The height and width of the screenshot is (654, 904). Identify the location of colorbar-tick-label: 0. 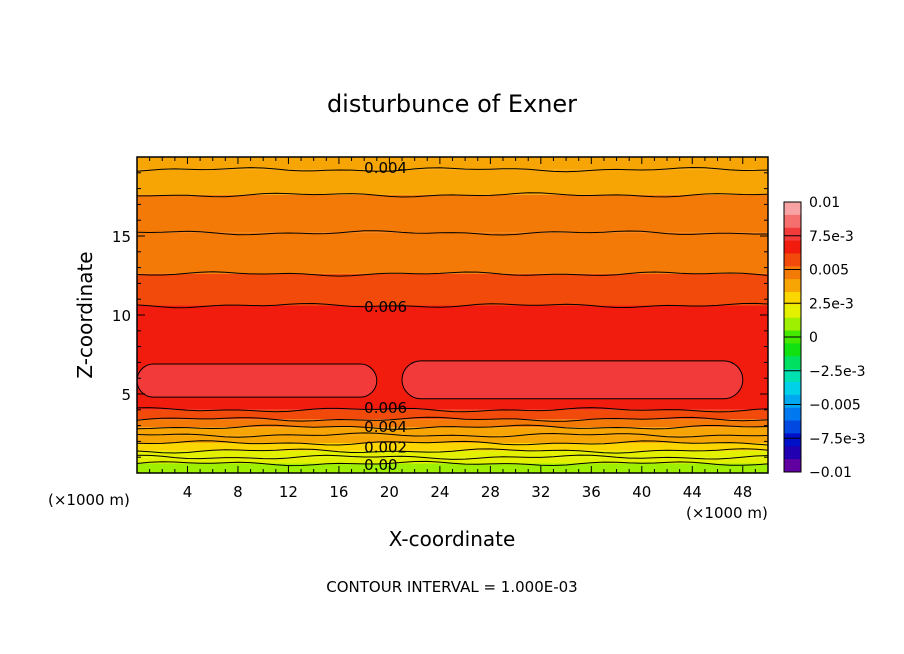
(813, 338).